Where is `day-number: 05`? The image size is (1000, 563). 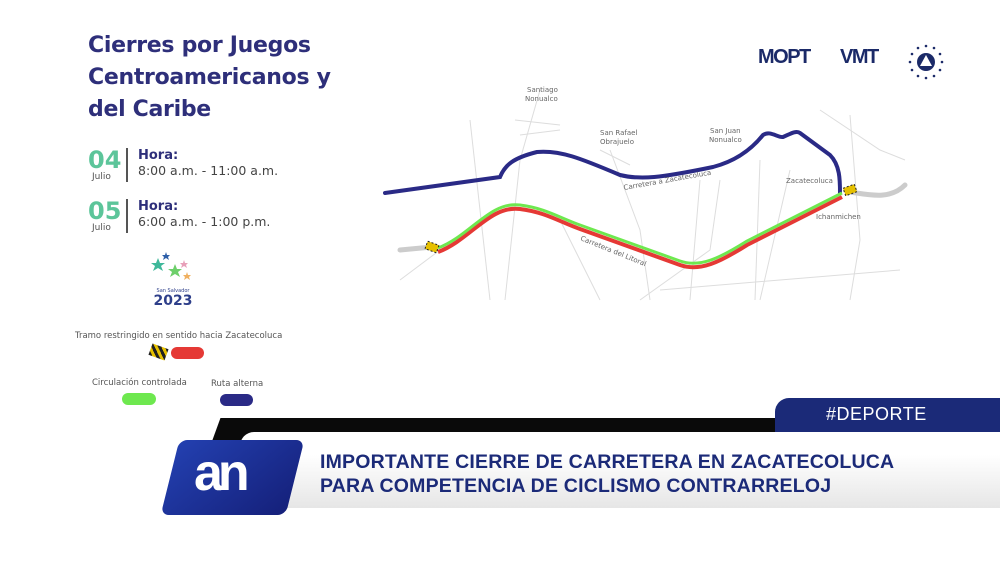 day-number: 05 is located at coordinates (105, 211).